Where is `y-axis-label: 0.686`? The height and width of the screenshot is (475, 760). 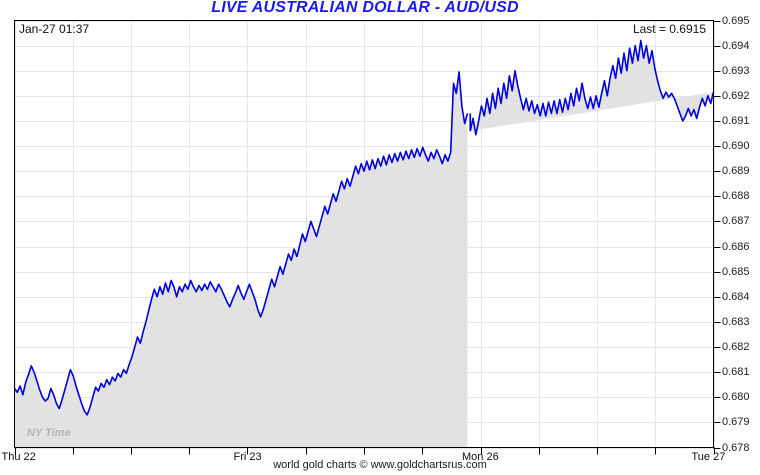
y-axis-label: 0.686 is located at coordinates (736, 246).